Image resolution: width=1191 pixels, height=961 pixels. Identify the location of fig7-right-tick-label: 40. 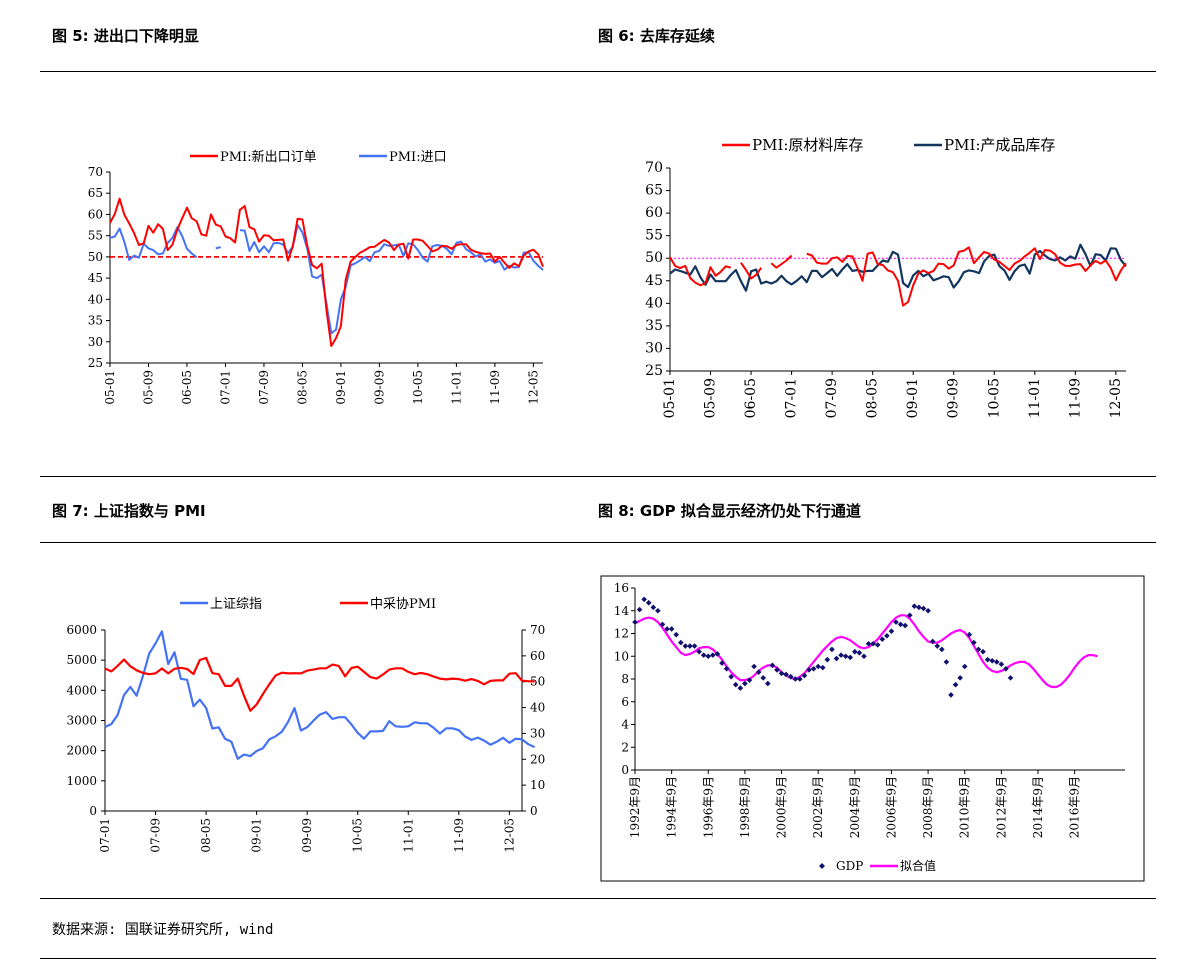
(537, 708).